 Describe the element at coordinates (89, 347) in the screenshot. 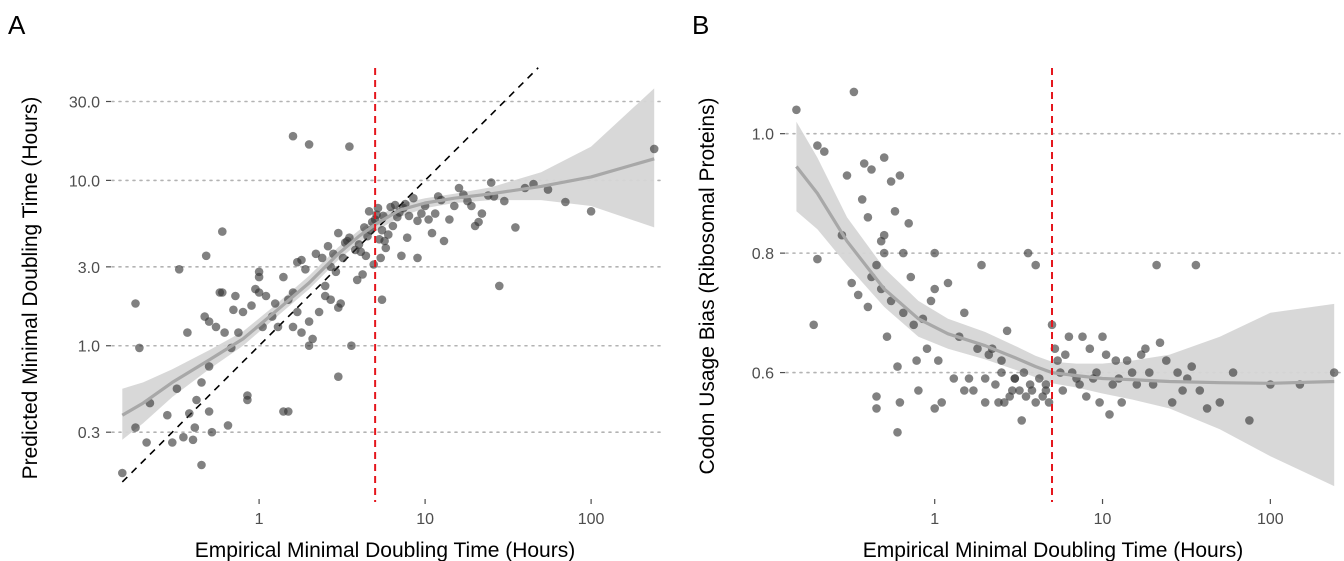

I see `y-tick-label: 1.0` at that location.